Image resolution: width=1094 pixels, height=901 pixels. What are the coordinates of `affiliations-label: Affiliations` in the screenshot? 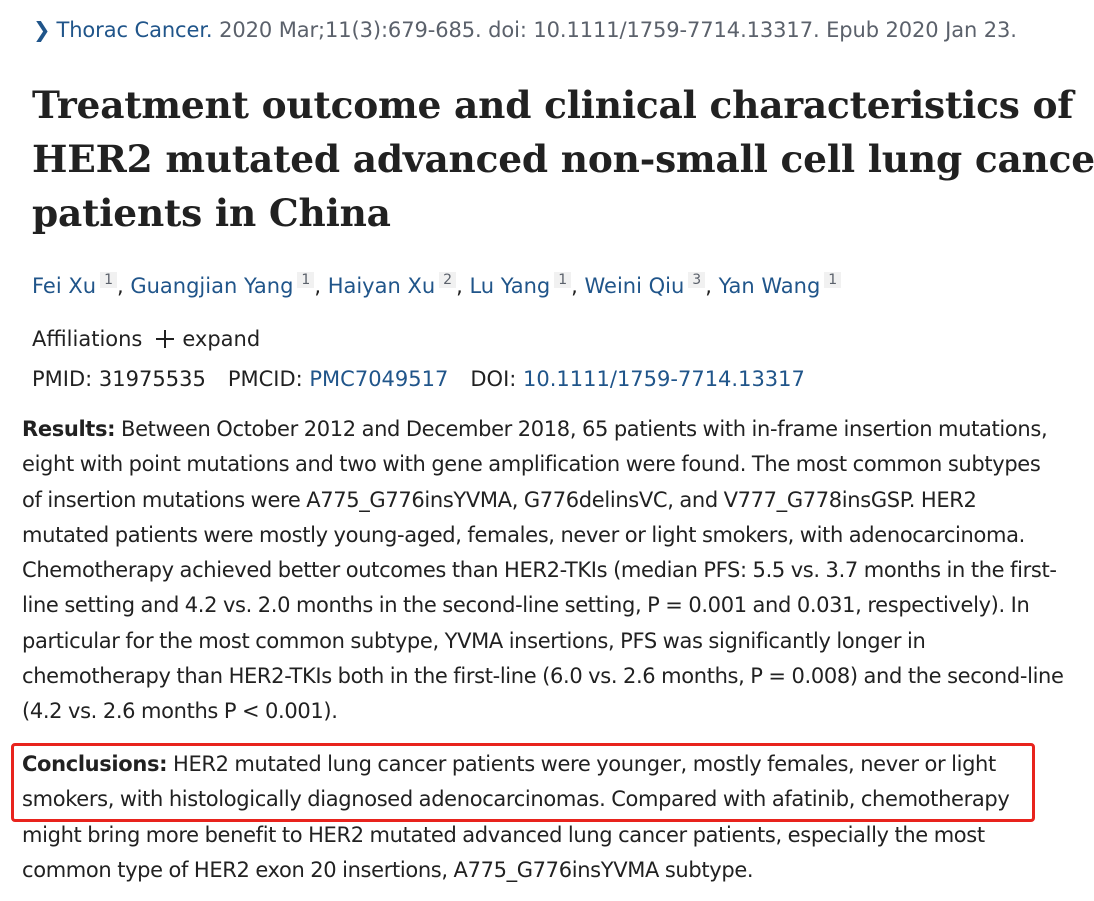 It's located at (87, 339).